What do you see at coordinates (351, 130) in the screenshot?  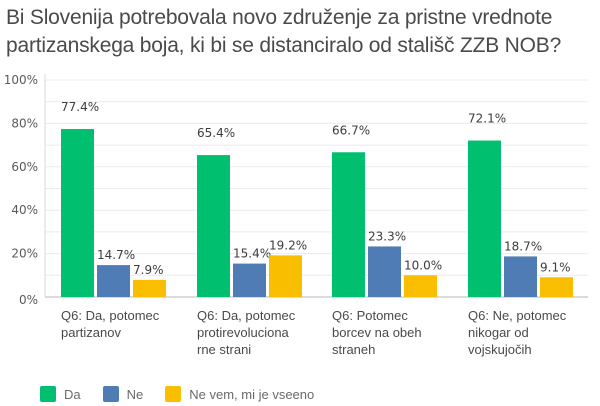 I see `data-label: 66.7%` at bounding box center [351, 130].